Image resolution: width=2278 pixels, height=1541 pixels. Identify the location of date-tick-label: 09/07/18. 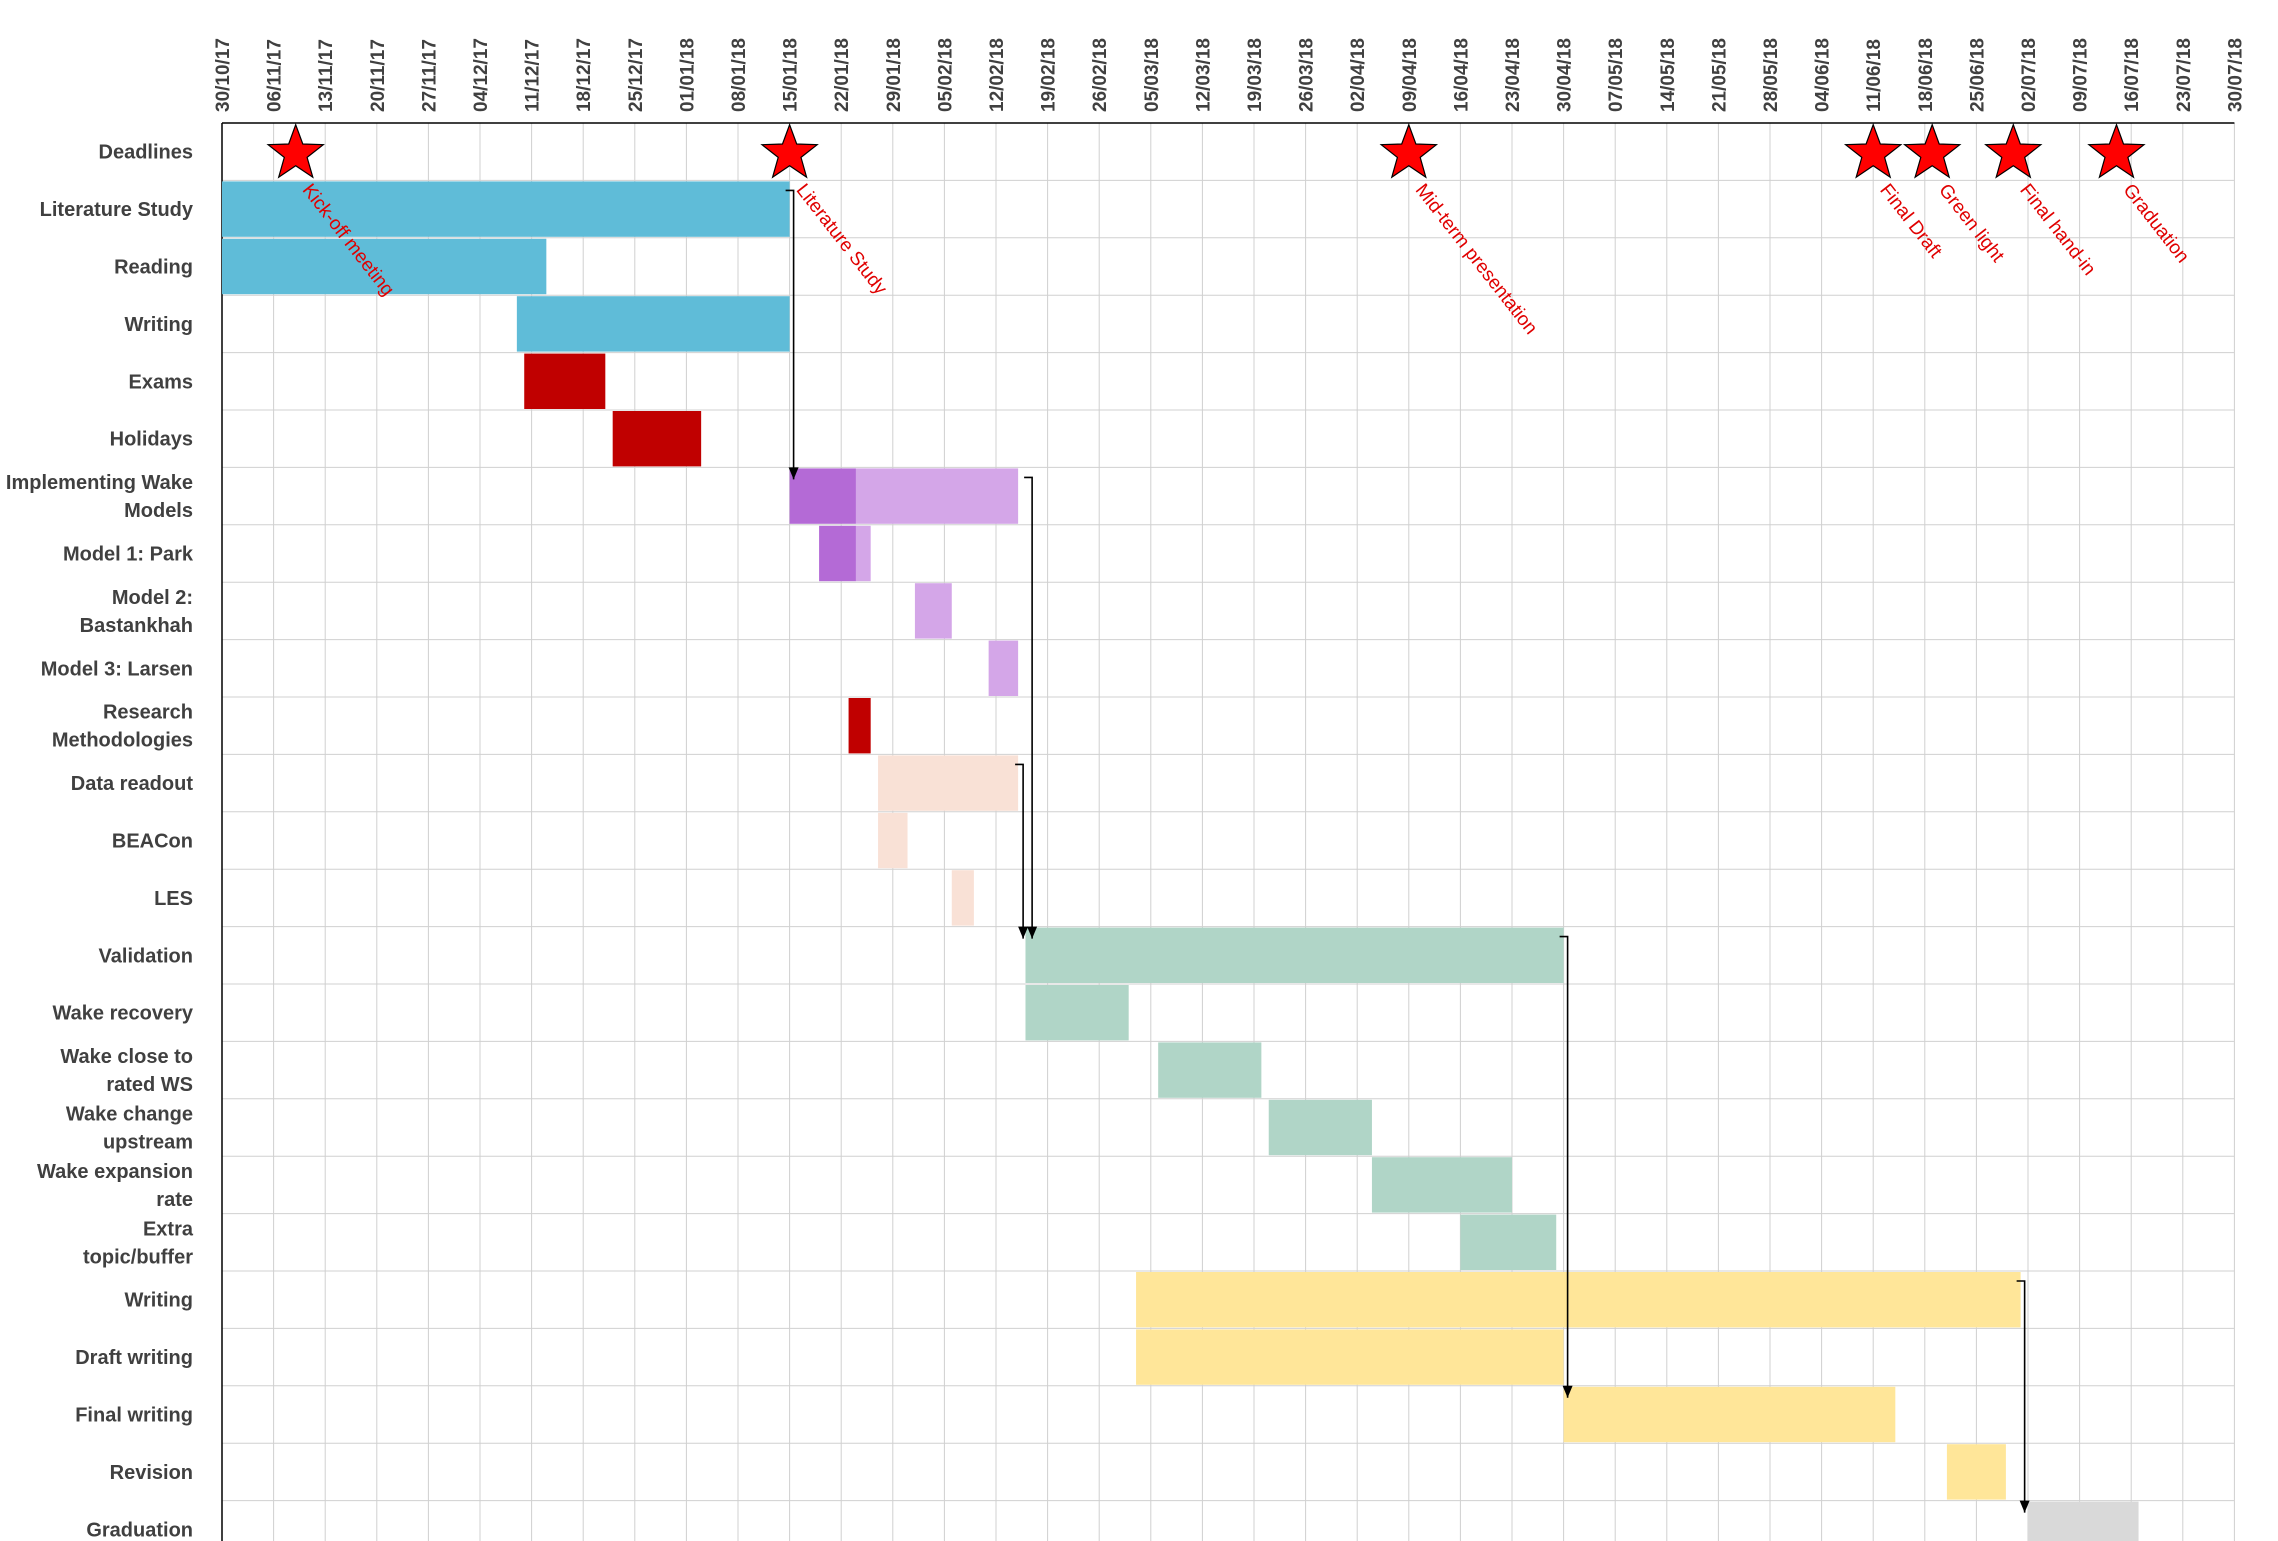
(2081, 75).